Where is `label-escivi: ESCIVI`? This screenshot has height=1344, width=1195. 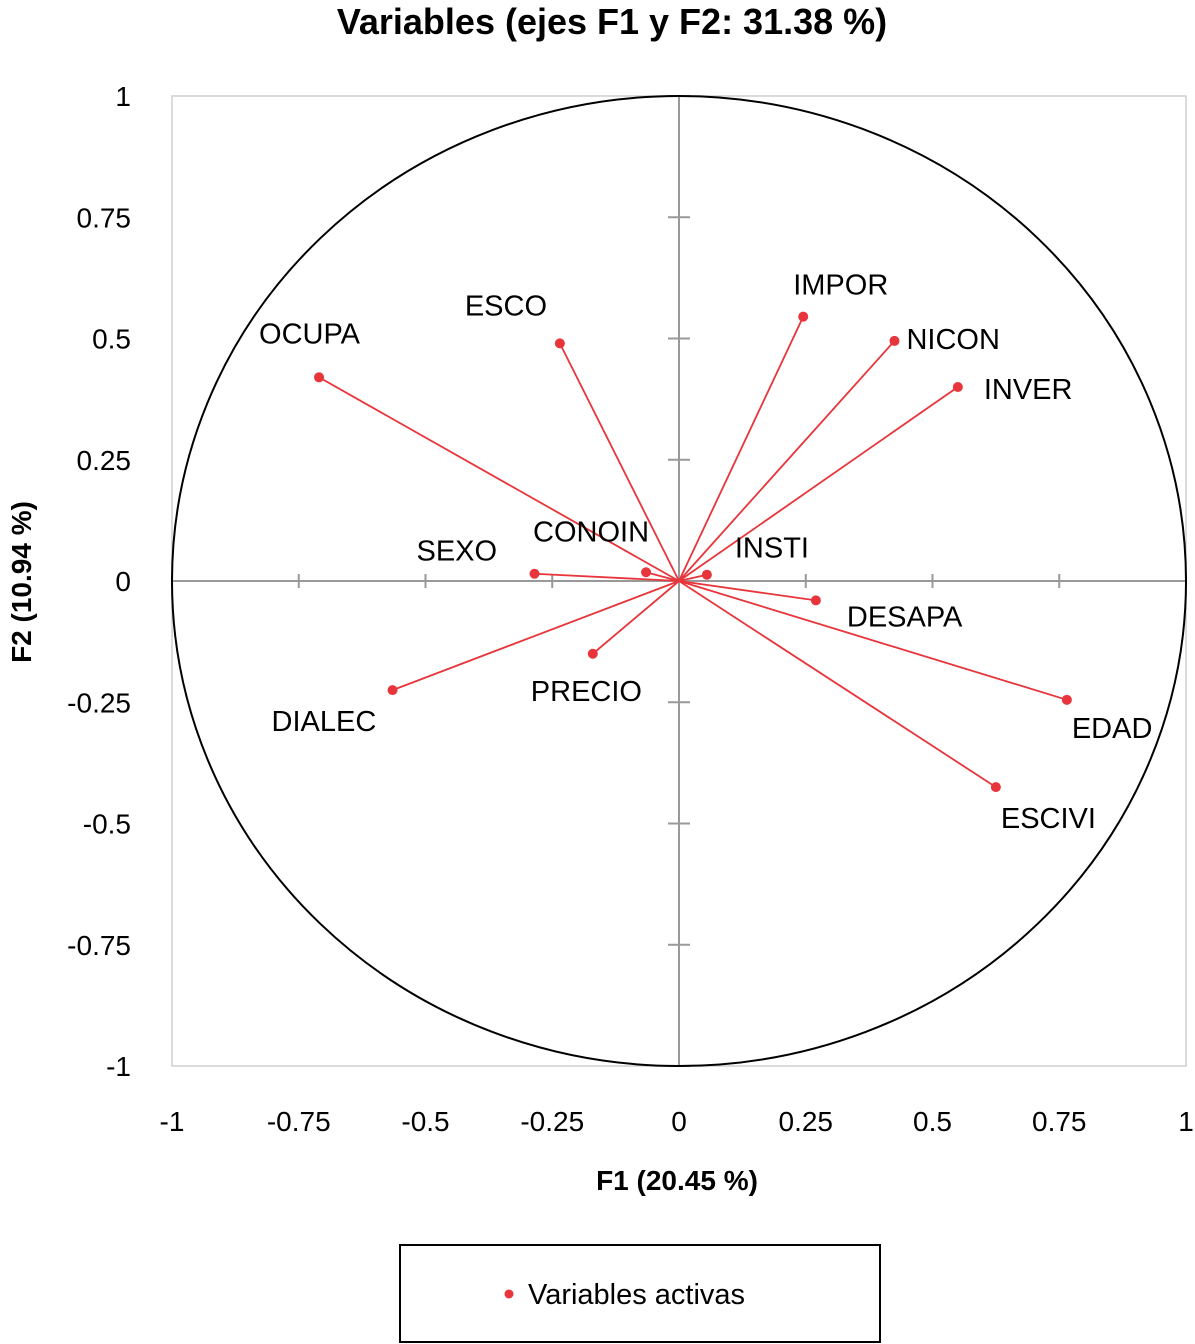 label-escivi: ESCIVI is located at coordinates (1048, 819).